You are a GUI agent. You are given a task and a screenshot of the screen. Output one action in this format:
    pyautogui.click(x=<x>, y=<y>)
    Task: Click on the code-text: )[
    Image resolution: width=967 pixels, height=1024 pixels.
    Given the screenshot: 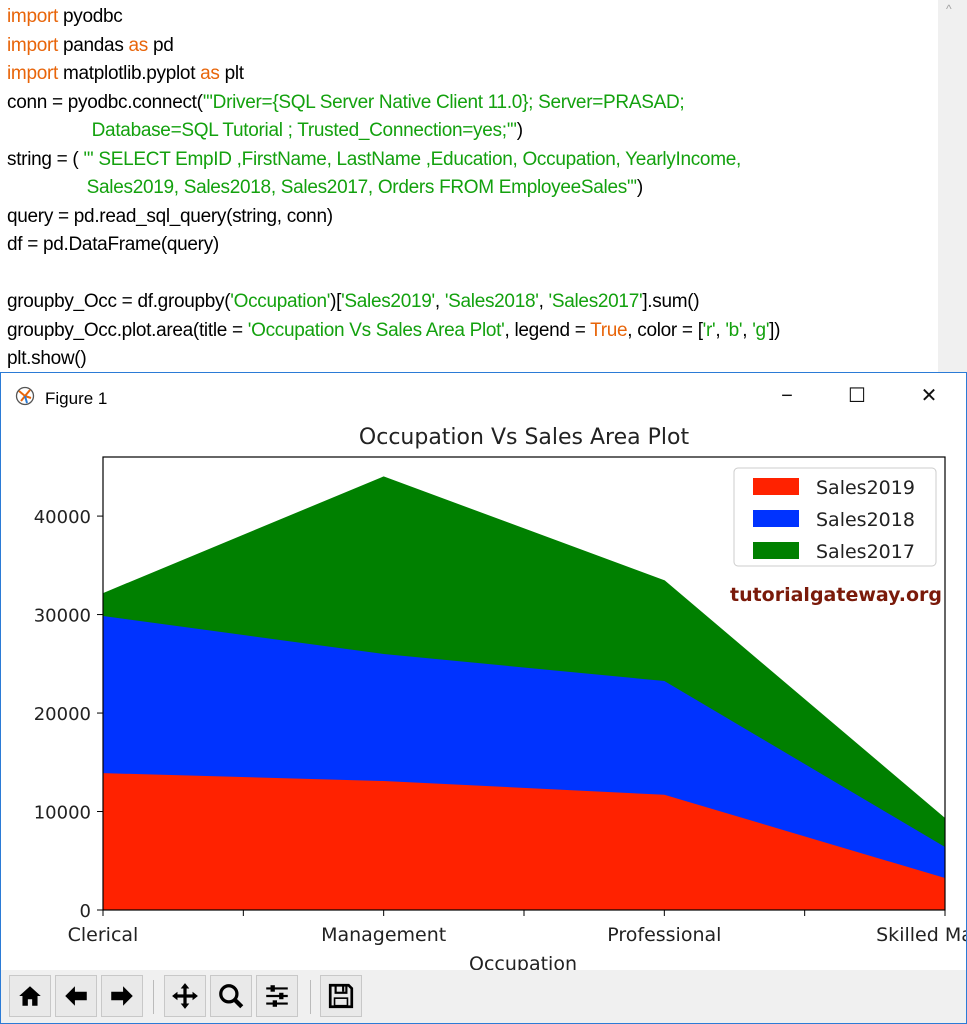 What is the action you would take?
    pyautogui.click(x=336, y=301)
    